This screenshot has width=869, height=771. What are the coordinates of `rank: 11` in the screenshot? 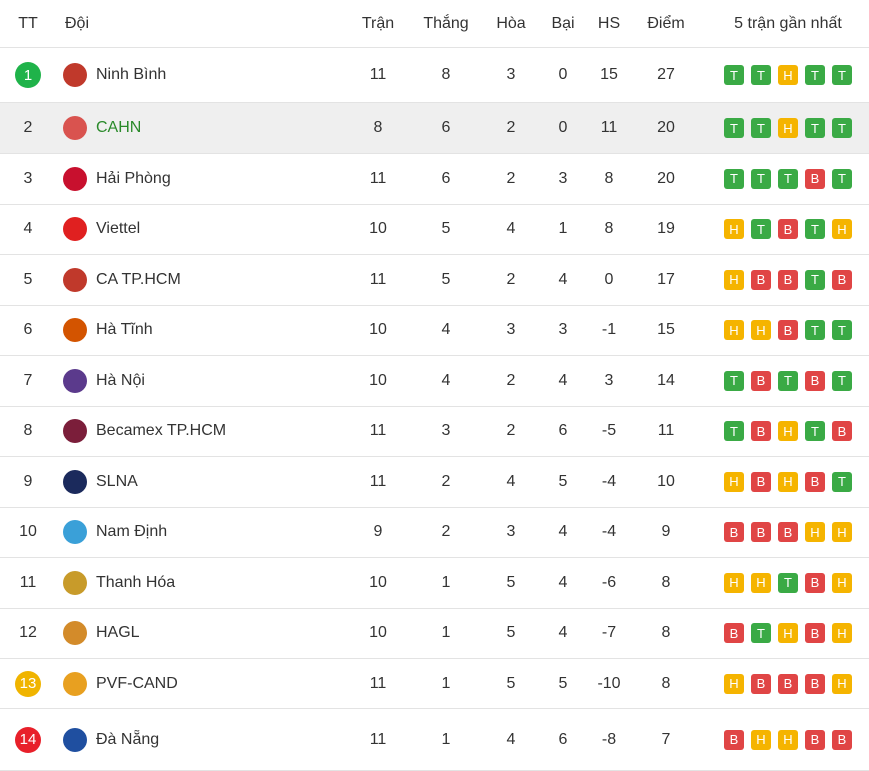 It's located at (28, 582).